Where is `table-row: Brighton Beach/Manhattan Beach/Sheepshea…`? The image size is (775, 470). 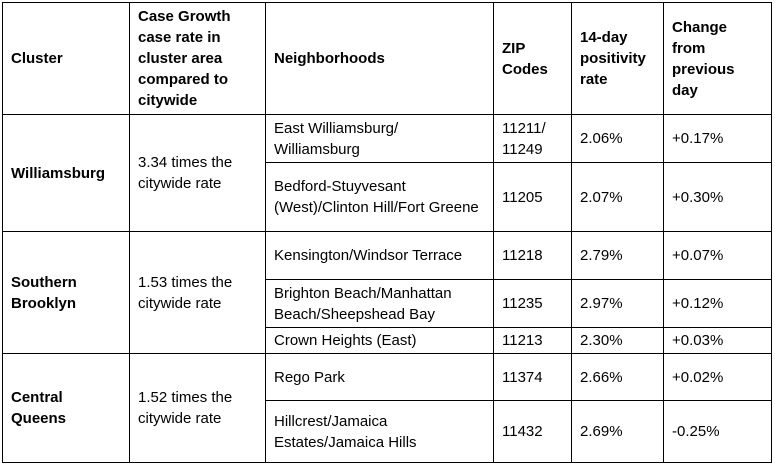
table-row: Brighton Beach/Manhattan Beach/Sheepshea… is located at coordinates (387, 303).